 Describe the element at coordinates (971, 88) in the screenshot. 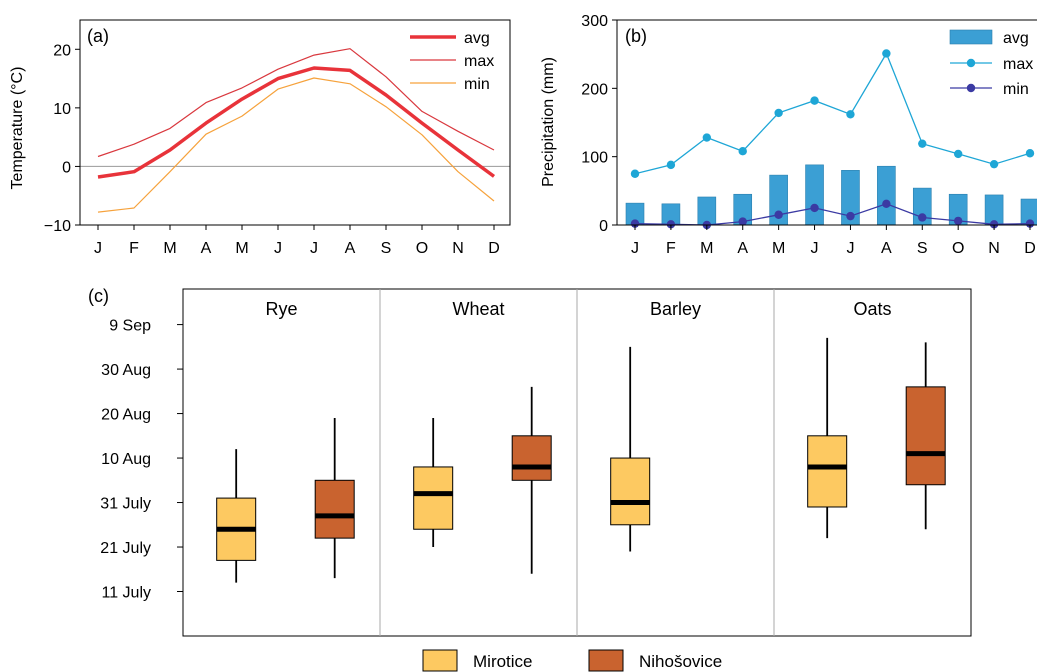

I see `legend-marker-min` at that location.